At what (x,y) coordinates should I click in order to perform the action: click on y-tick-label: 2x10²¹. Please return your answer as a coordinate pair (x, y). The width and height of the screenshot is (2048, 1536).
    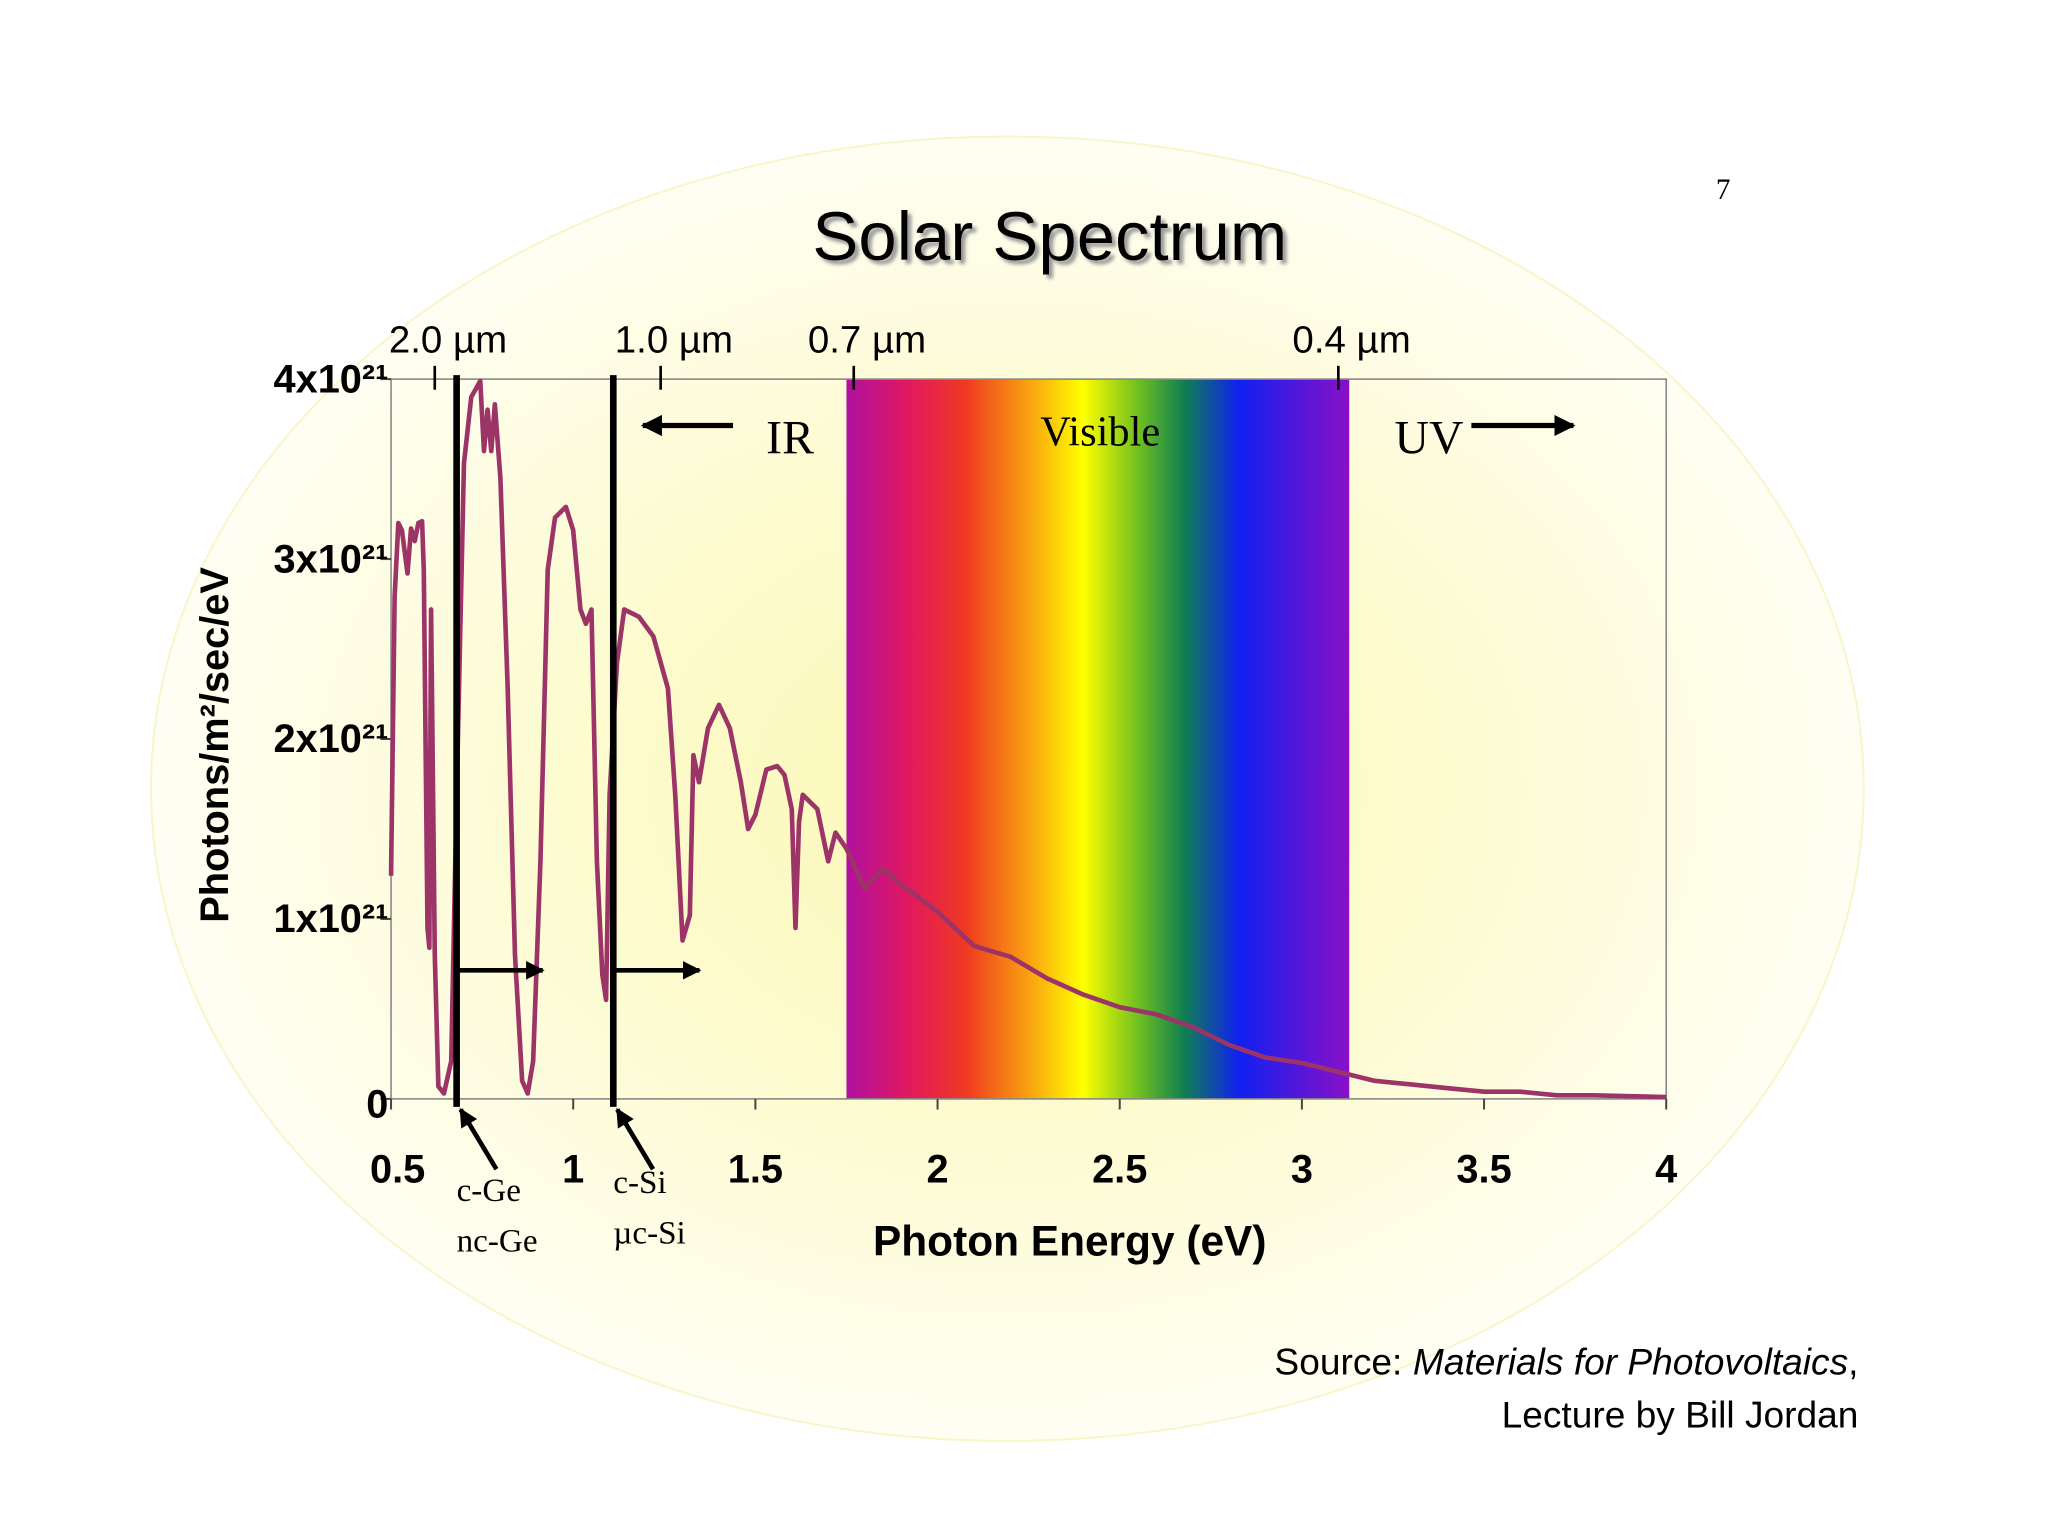
    Looking at the image, I should click on (330, 739).